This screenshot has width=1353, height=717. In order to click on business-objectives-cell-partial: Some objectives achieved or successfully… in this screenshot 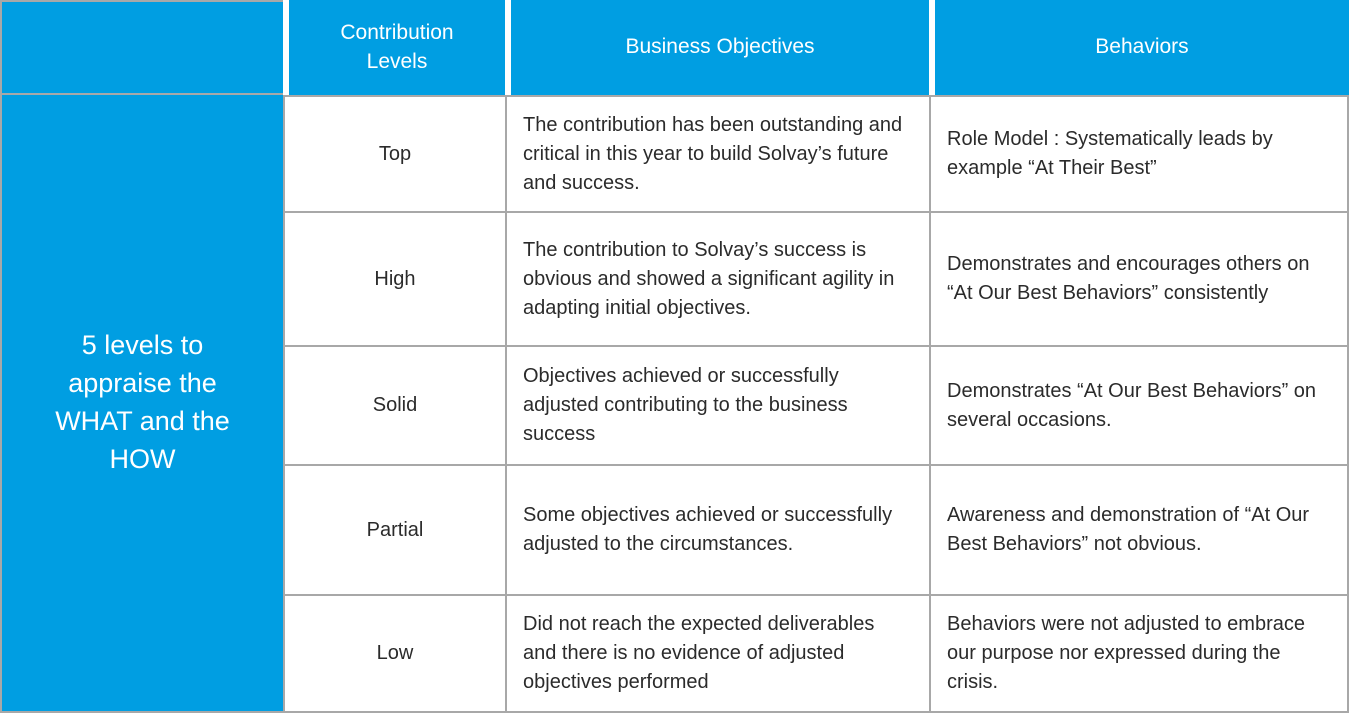, I will do `click(717, 529)`.